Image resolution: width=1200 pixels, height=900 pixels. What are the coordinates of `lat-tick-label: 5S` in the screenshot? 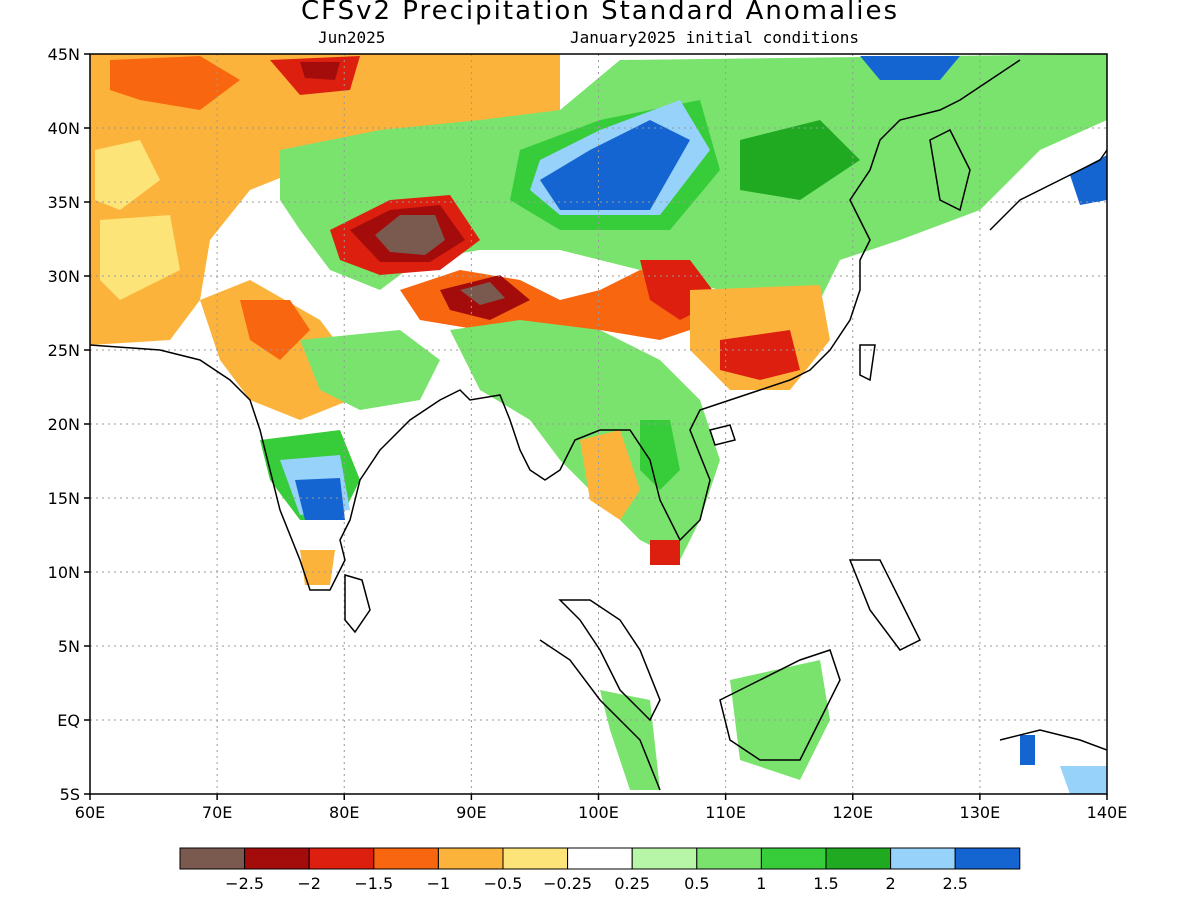 It's located at (70, 794).